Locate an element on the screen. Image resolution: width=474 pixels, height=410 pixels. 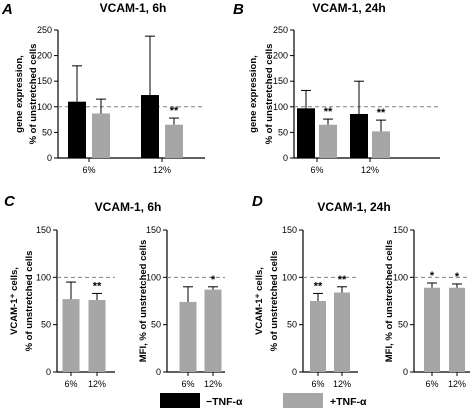
legend: −TNF-α +TNF-α is located at coordinates (263, 400).